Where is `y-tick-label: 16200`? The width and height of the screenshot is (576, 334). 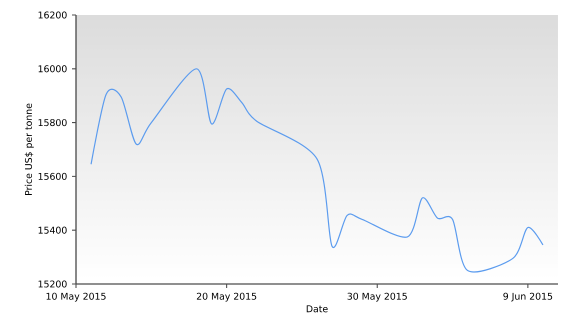 y-tick-label: 16200 is located at coordinates (52, 15).